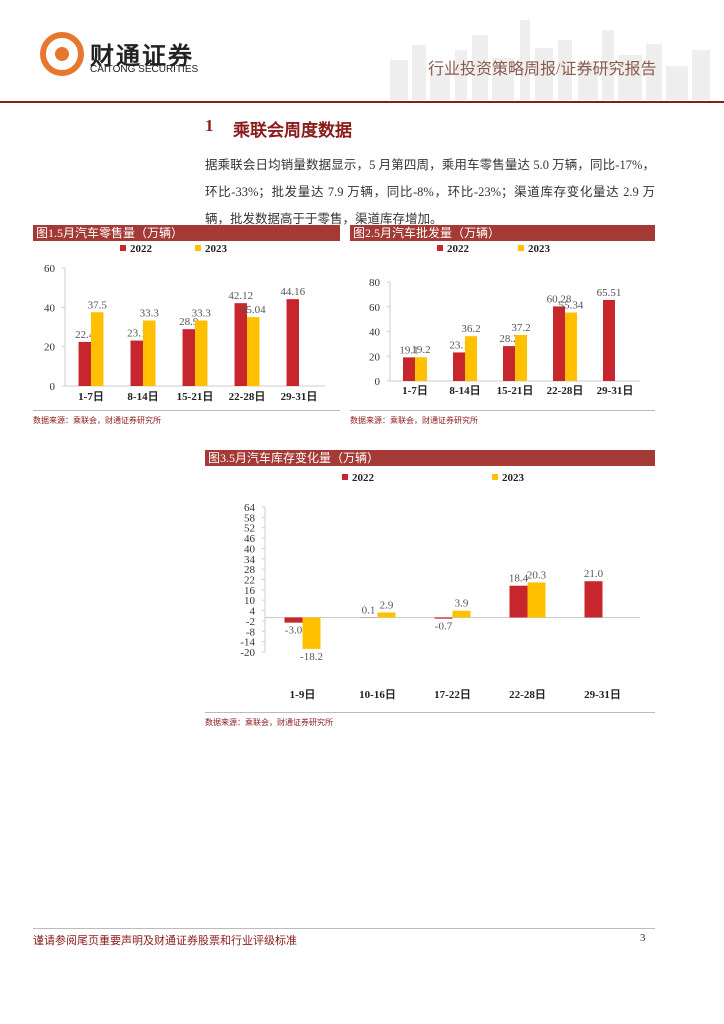 This screenshot has width=724, height=1024. I want to click on y-tick-label: -20, so click(247, 653).